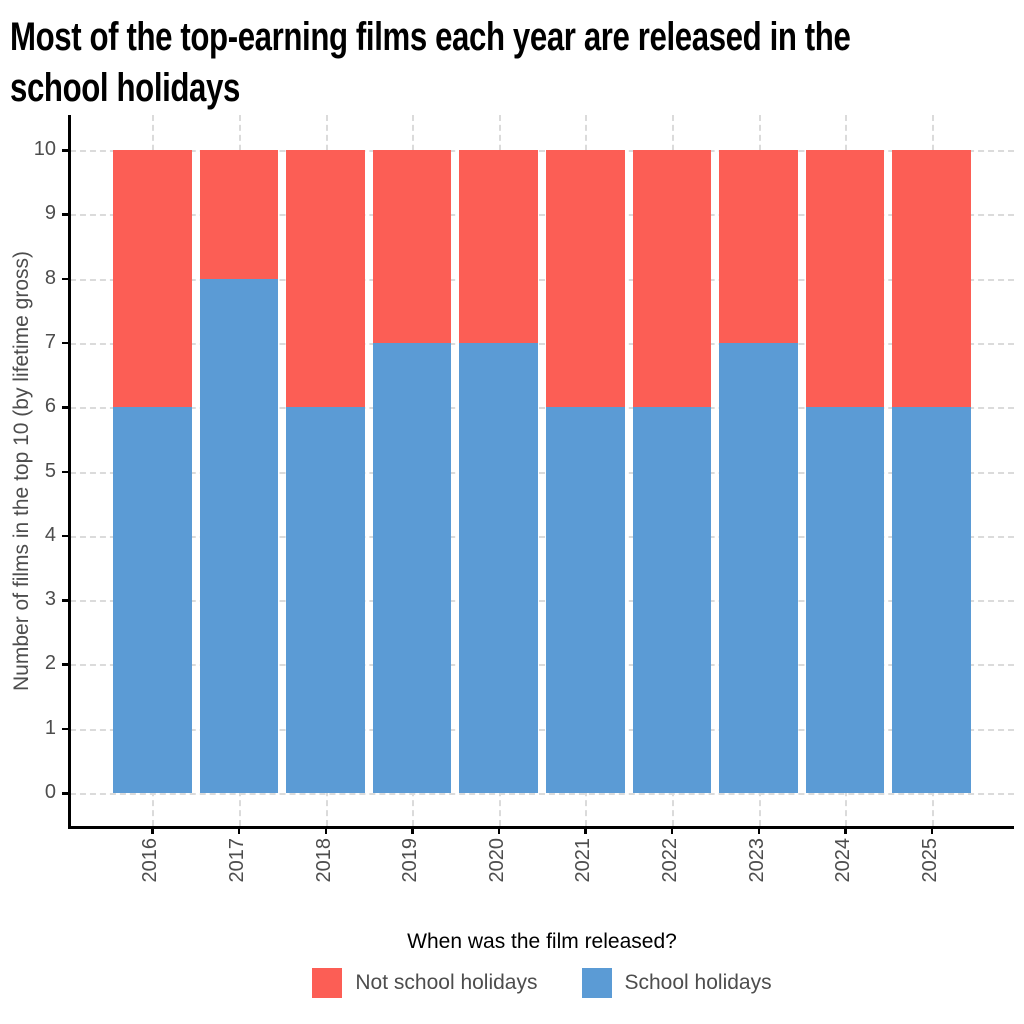  I want to click on y-tick-label-9: 9, so click(50, 213).